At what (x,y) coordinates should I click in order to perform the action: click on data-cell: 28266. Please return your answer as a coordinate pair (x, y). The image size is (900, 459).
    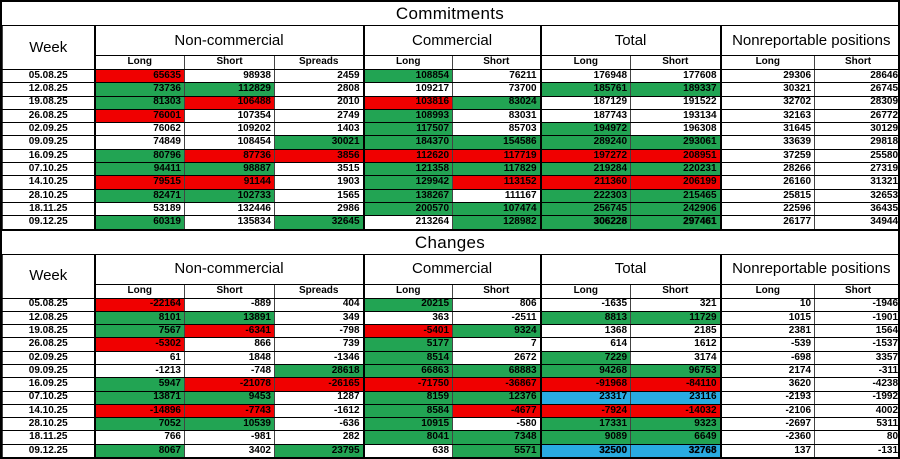
    Looking at the image, I should click on (767, 169).